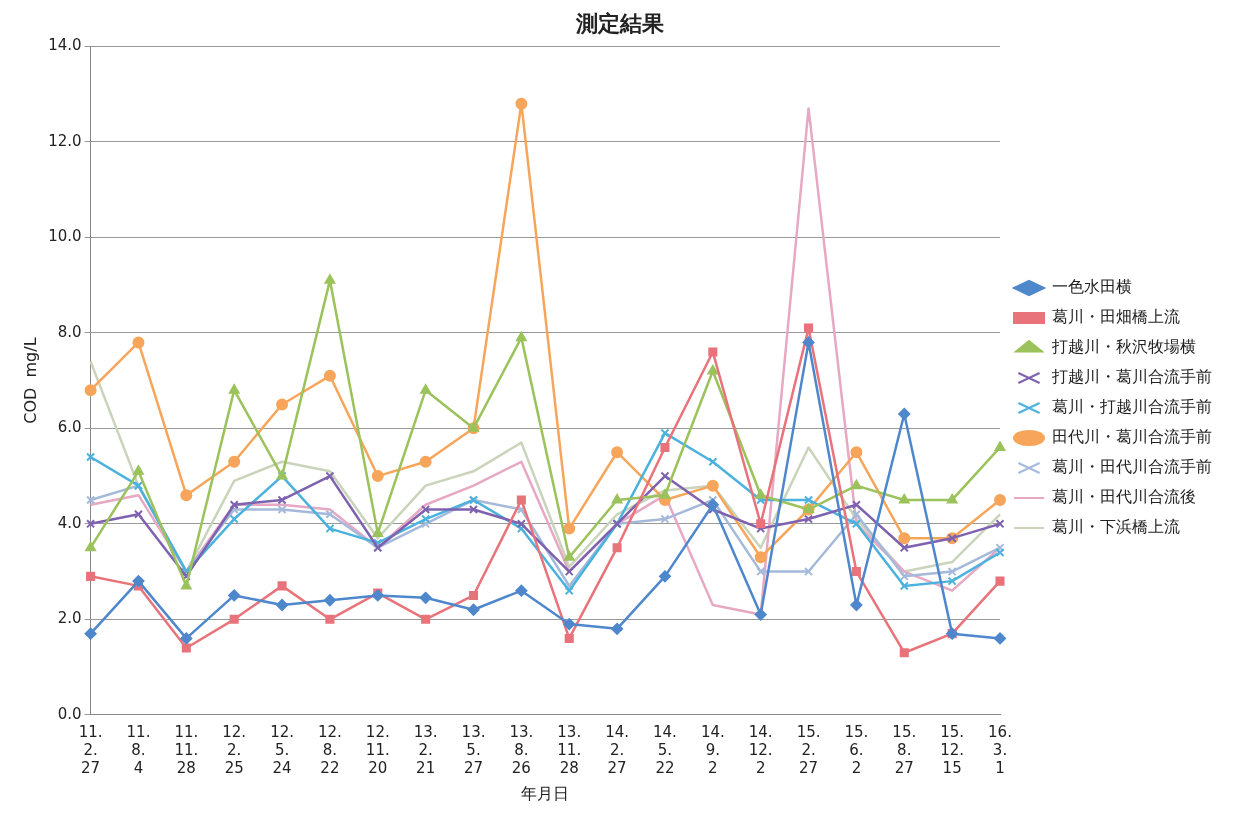 Image resolution: width=1250 pixels, height=823 pixels. Describe the element at coordinates (1123, 347) in the screenshot. I see `legend-label: 打越川・秋沢牧場横` at that location.